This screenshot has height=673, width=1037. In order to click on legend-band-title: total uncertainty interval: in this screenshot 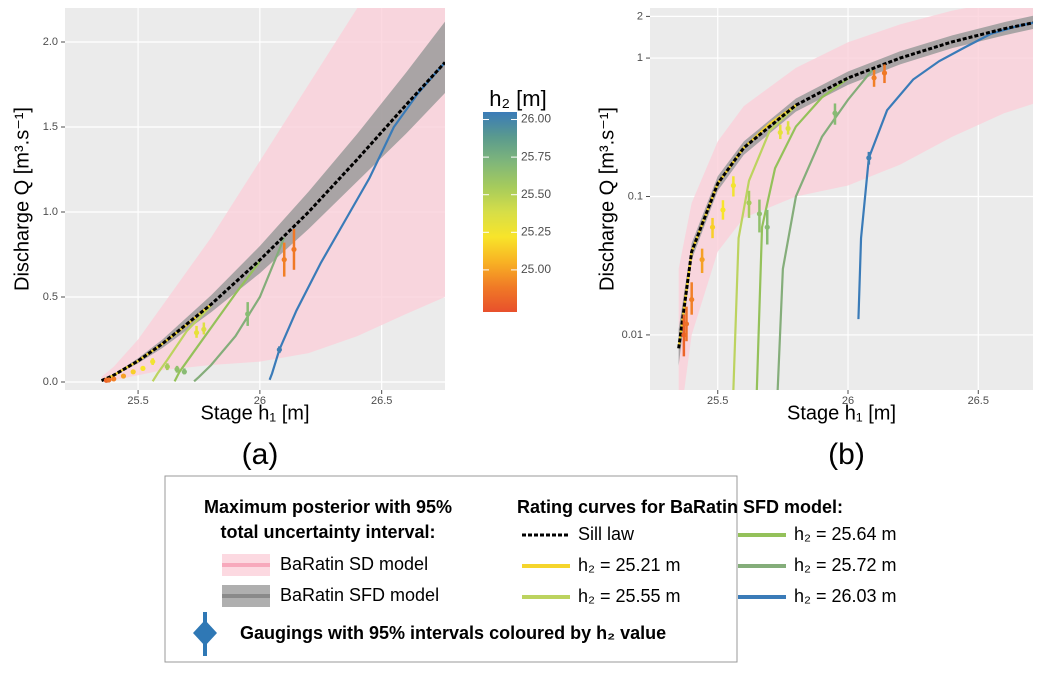, I will do `click(327, 532)`.